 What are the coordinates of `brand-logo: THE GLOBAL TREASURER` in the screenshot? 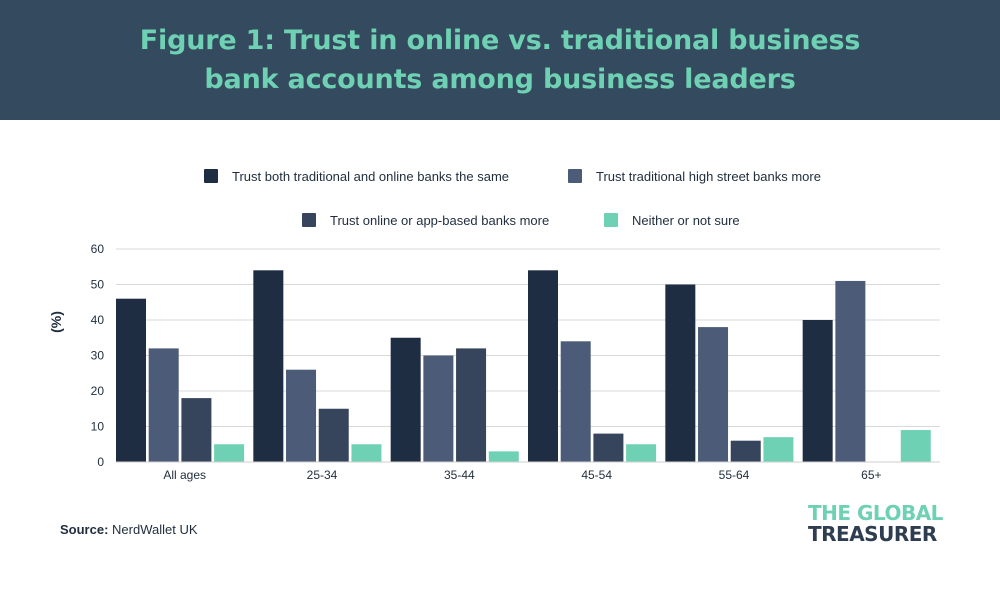 It's located at (875, 524).